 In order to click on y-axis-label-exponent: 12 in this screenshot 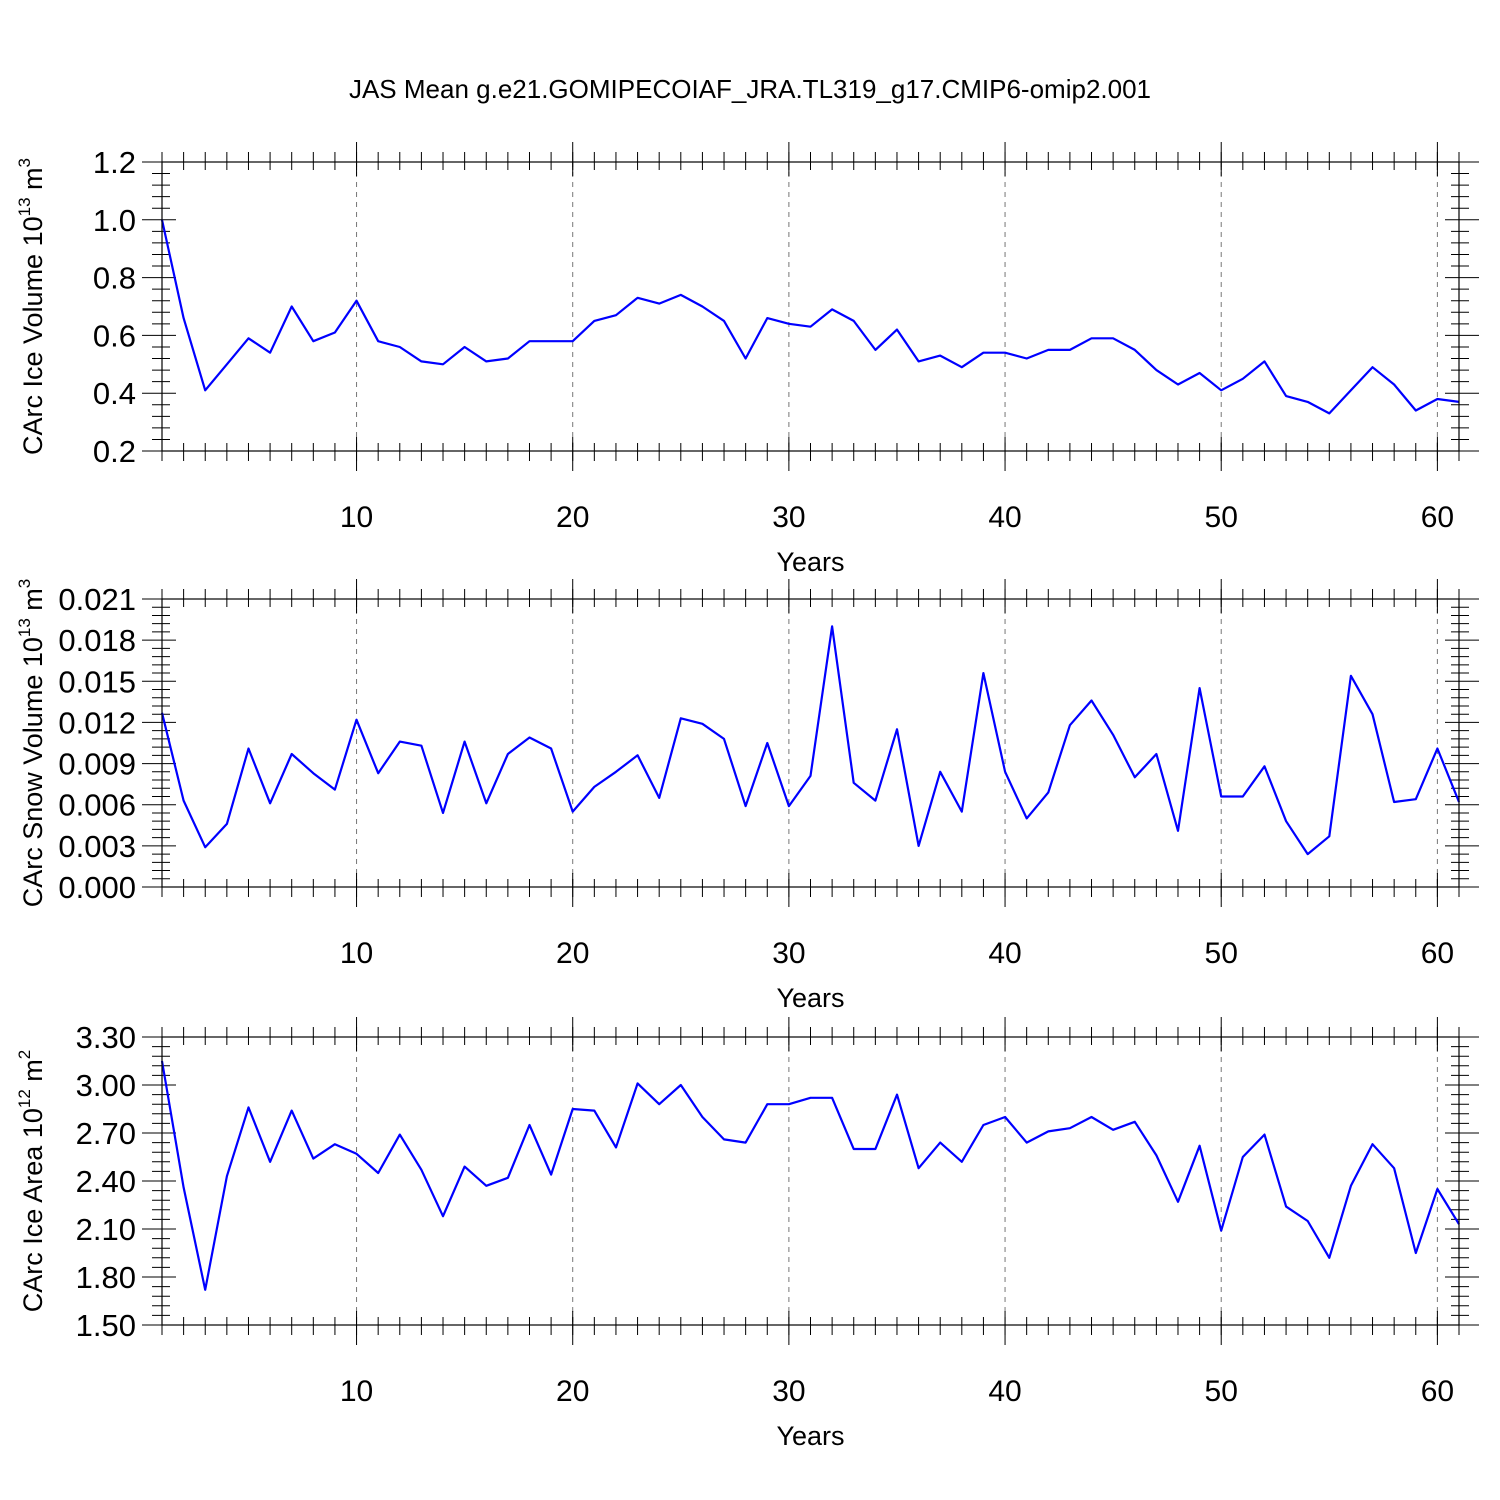, I will do `click(24, 1098)`.